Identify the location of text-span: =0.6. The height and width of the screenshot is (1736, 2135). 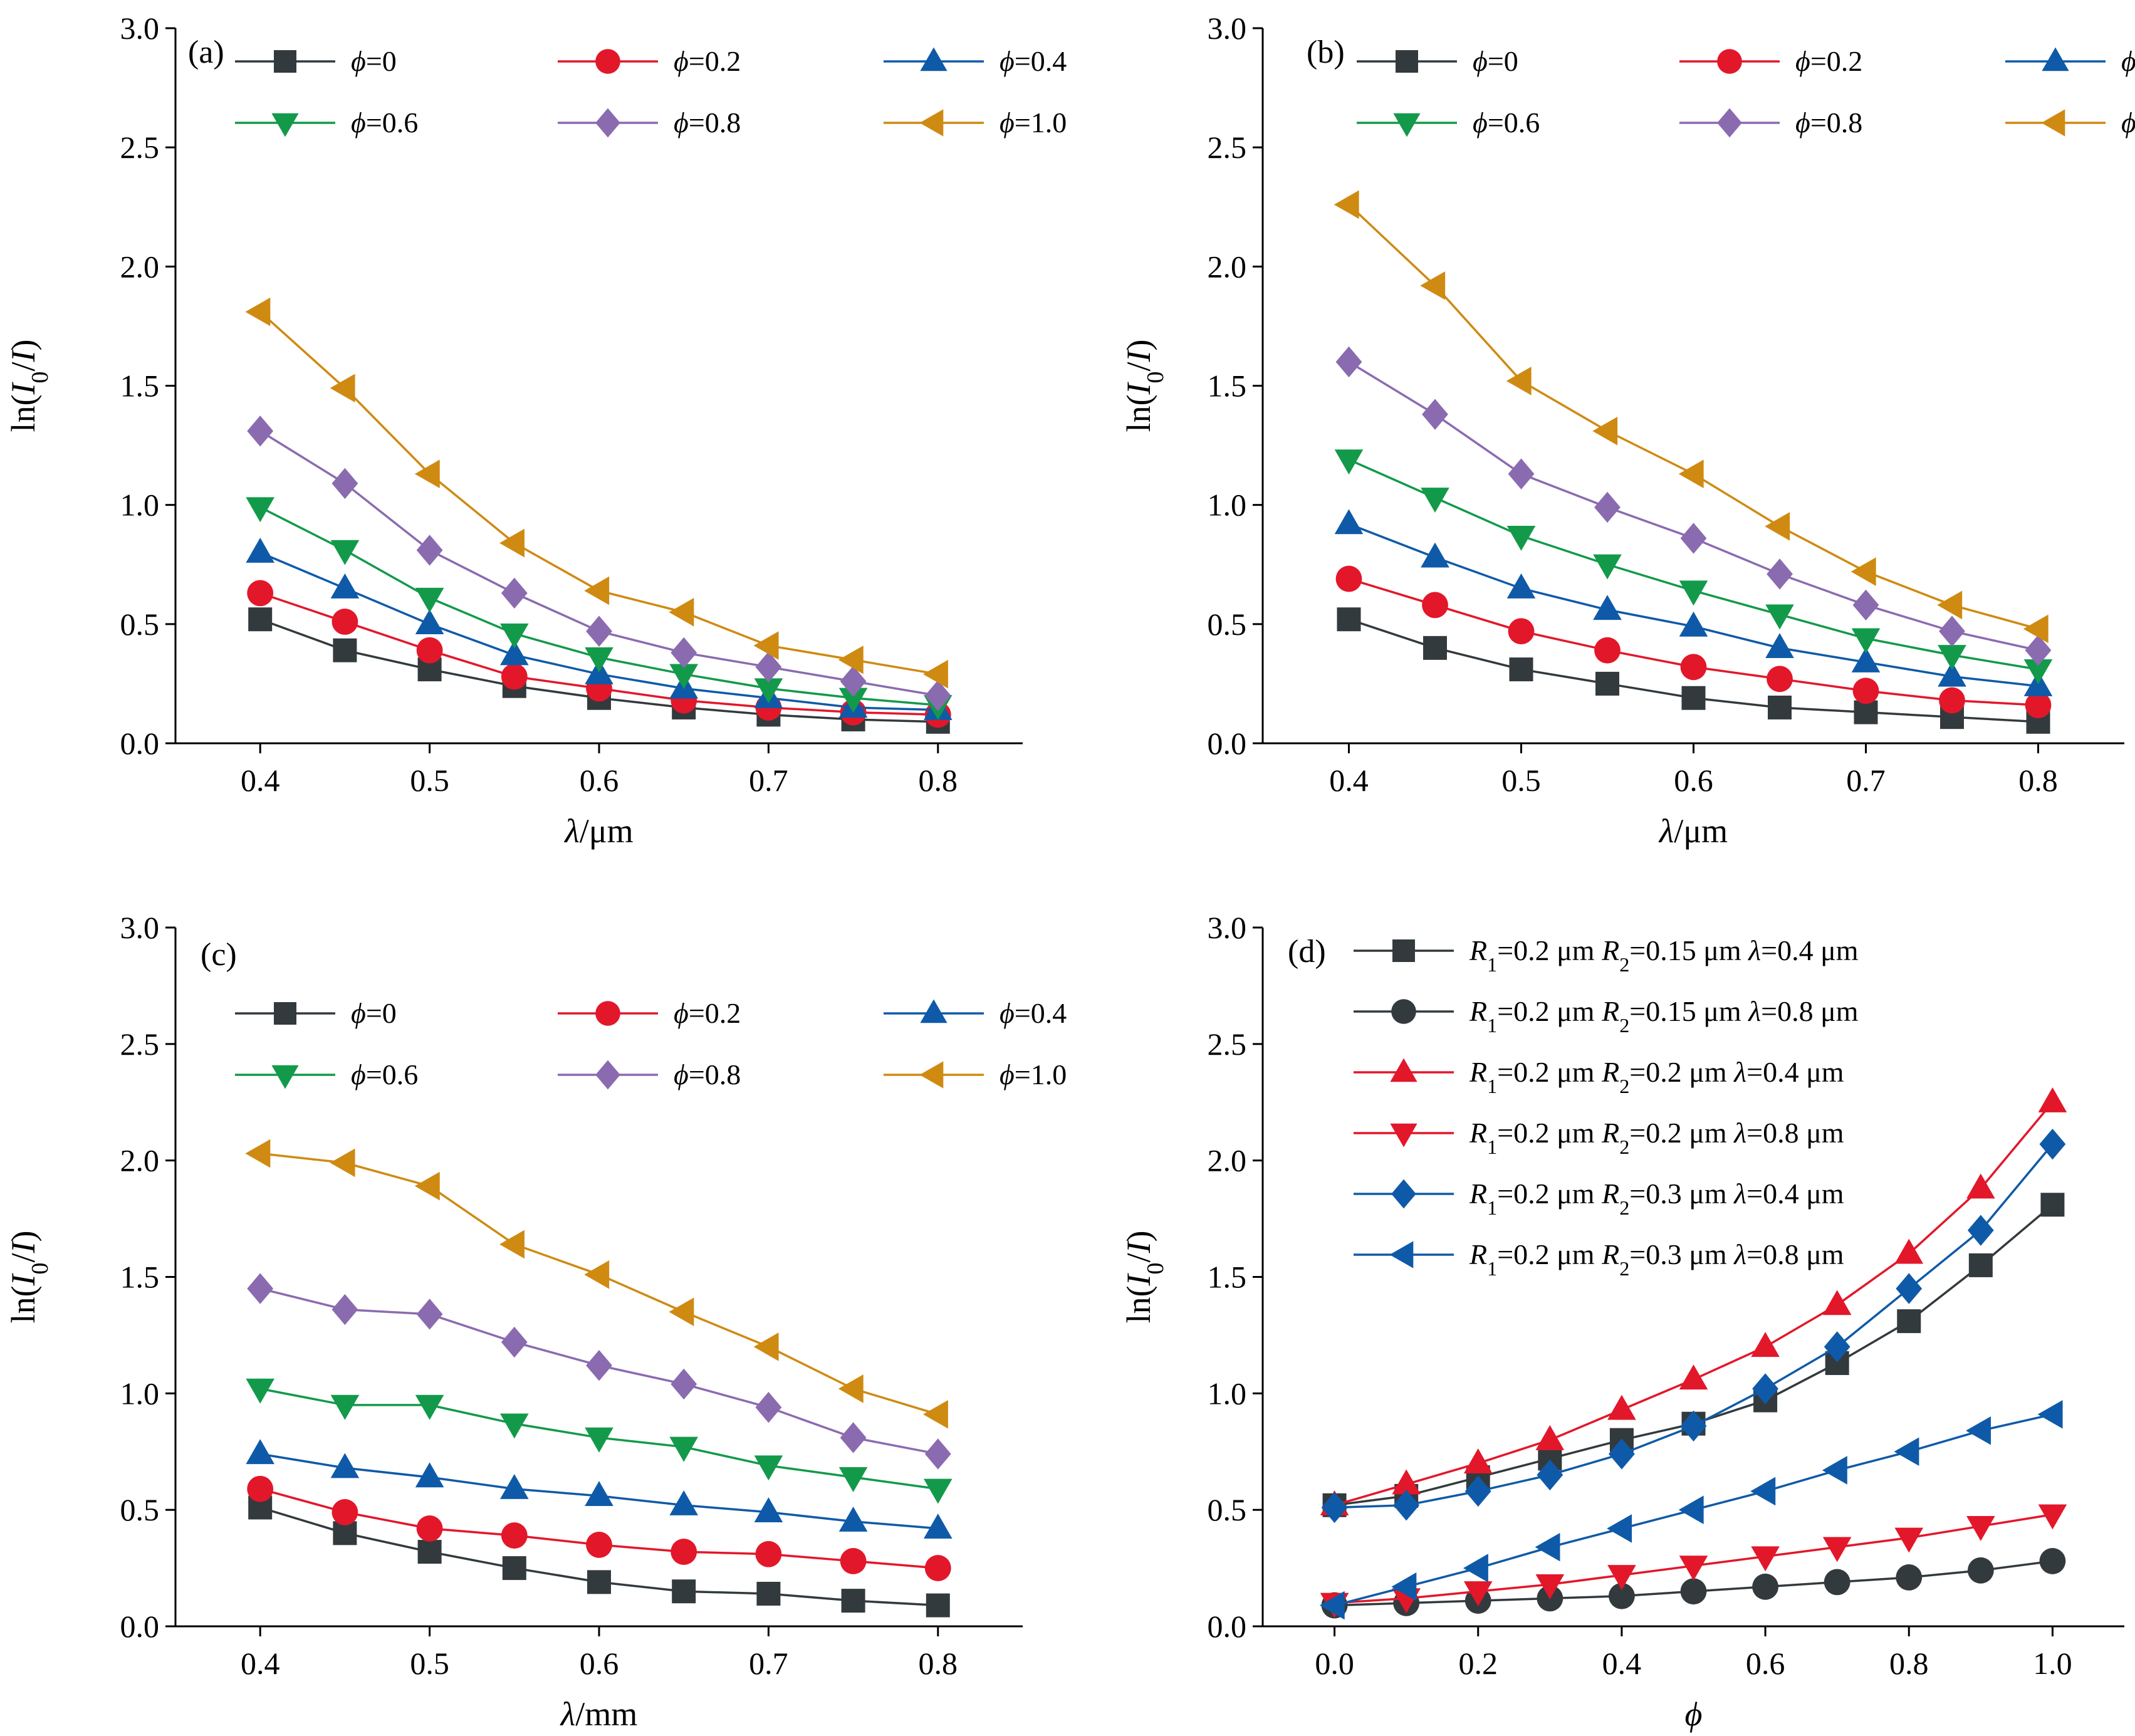
(1514, 123).